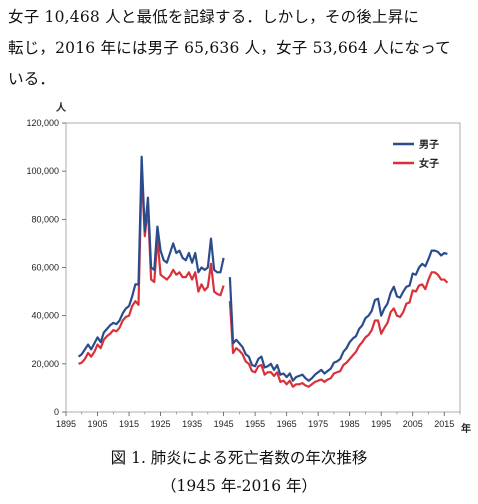 The height and width of the screenshot is (504, 478). What do you see at coordinates (98, 424) in the screenshot?
I see `x-tick-label: 1905` at bounding box center [98, 424].